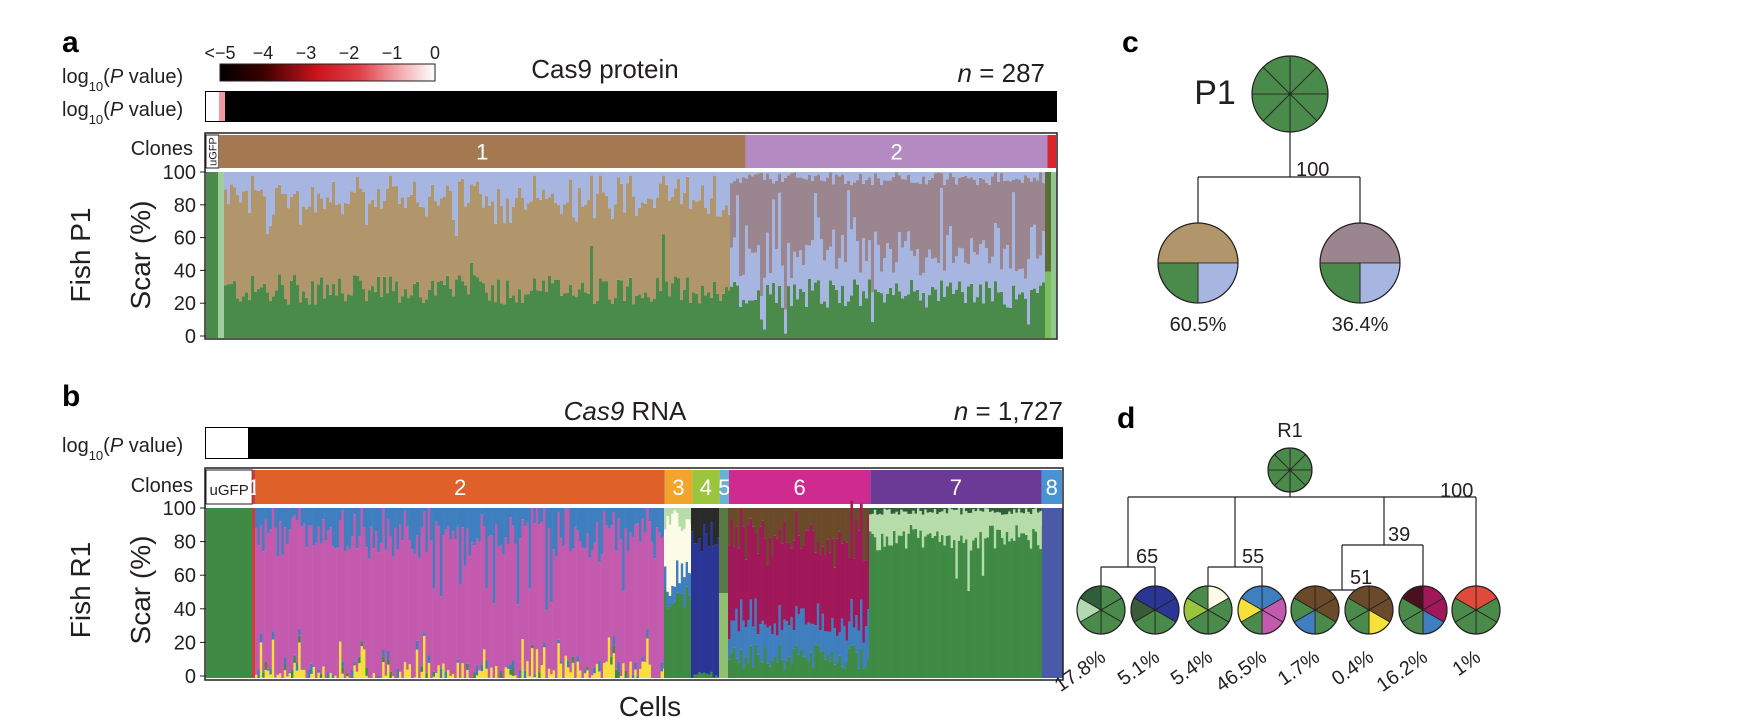  What do you see at coordinates (140, 590) in the screenshot?
I see `scar-label-b: Scar (%)` at bounding box center [140, 590].